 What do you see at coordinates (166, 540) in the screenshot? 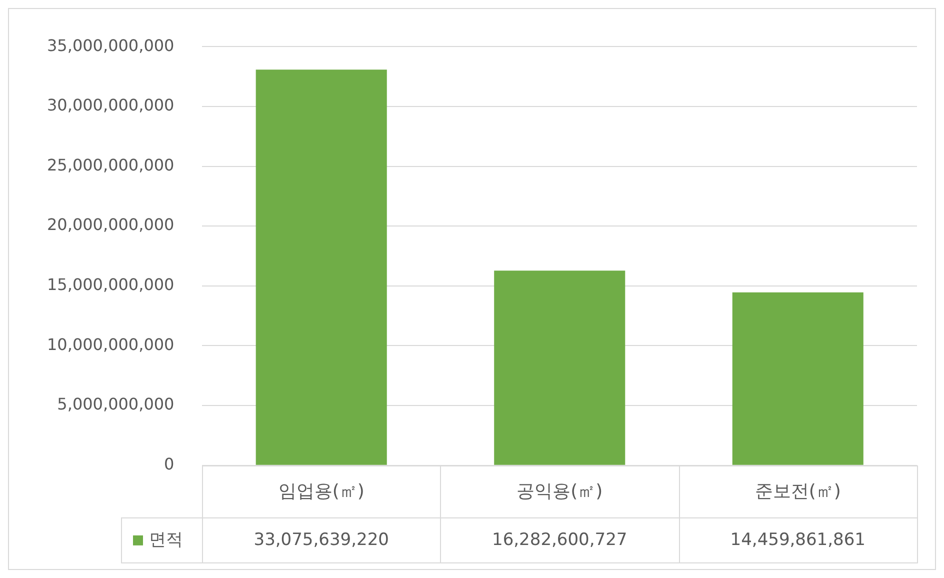
I see `legend-label: 면적` at bounding box center [166, 540].